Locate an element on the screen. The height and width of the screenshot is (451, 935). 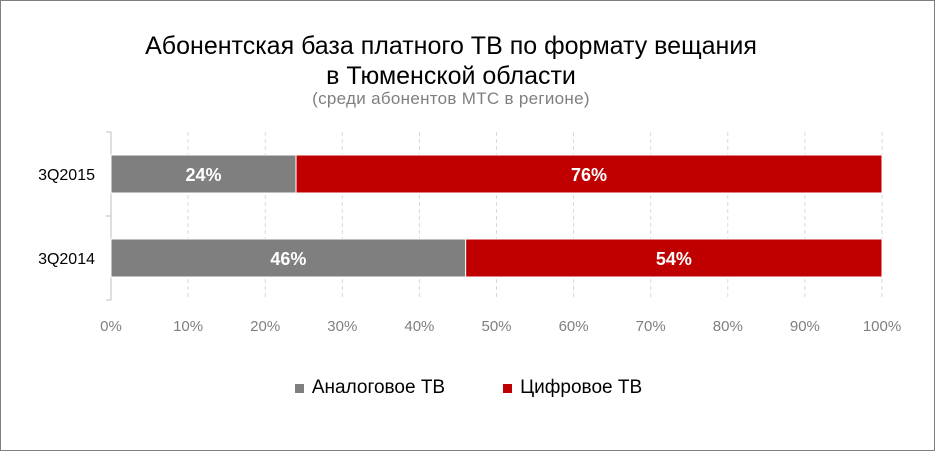
x-tick-label-20: 20% is located at coordinates (265, 326).